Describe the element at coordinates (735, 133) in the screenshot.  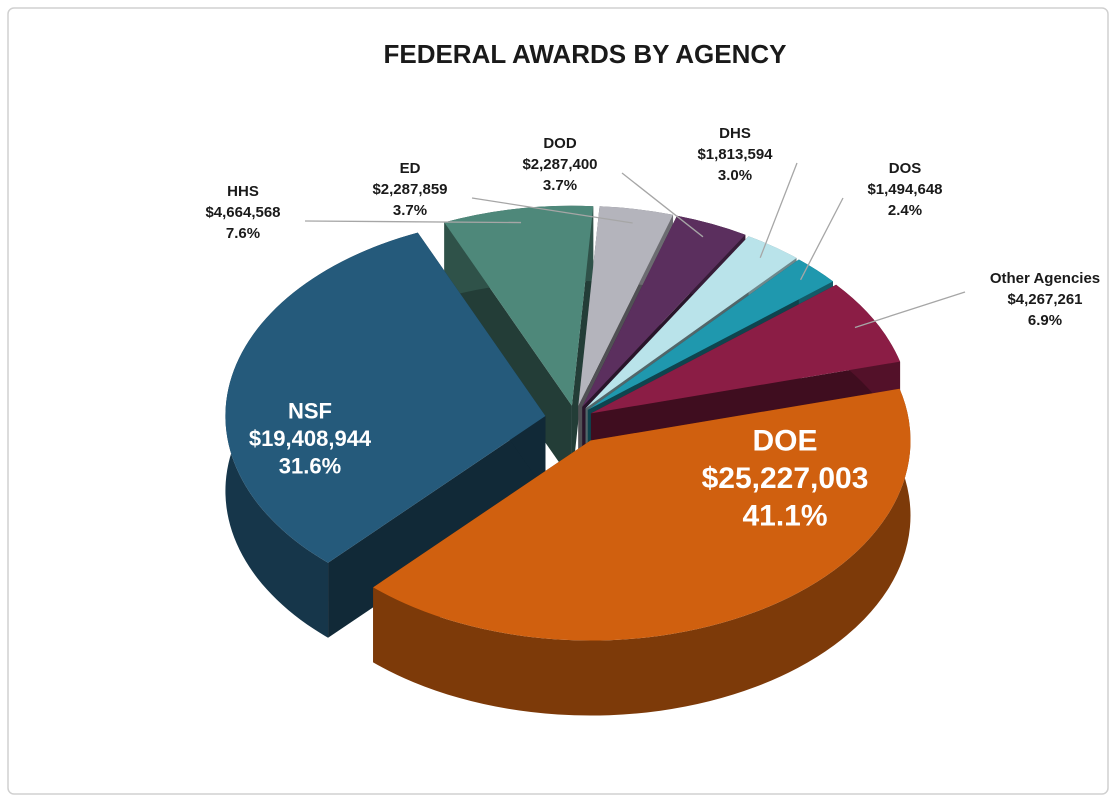
I see `category-label: DHS` at that location.